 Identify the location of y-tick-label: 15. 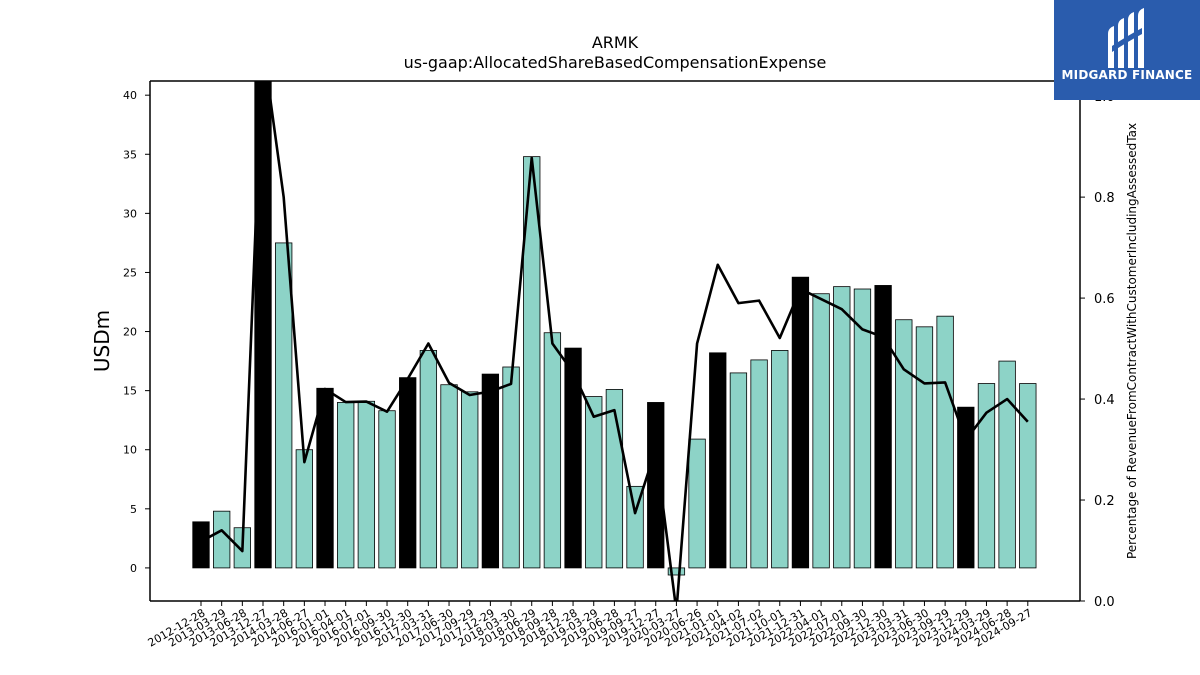
(130, 391).